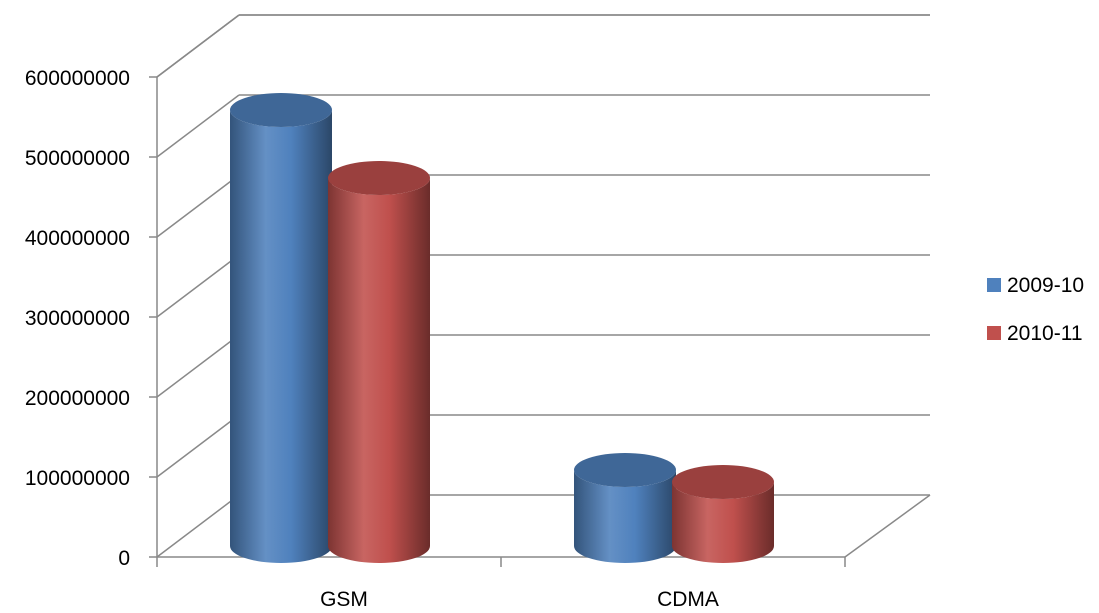 The image size is (1099, 613). I want to click on legend-item: 2010-11, so click(1035, 333).